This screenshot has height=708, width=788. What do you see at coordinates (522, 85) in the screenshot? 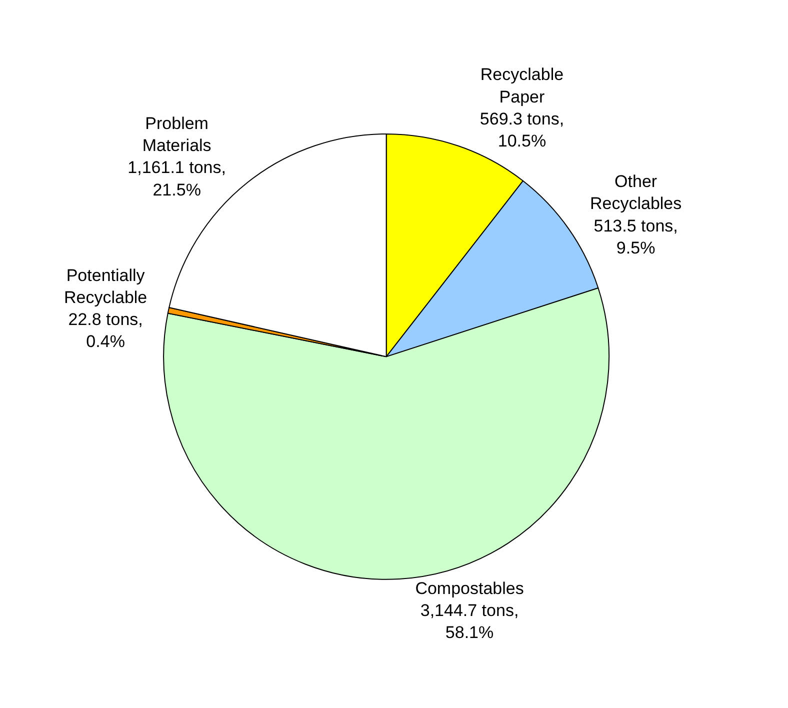
I see `slice-label: Recyclable Paper` at bounding box center [522, 85].